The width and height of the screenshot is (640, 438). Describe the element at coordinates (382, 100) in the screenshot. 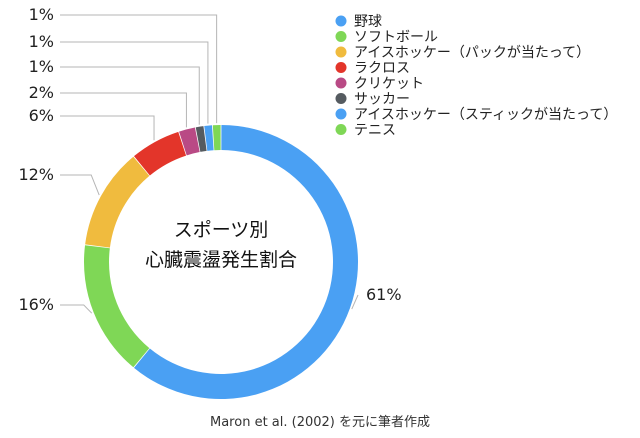

I see `legend-label: サッカー` at that location.